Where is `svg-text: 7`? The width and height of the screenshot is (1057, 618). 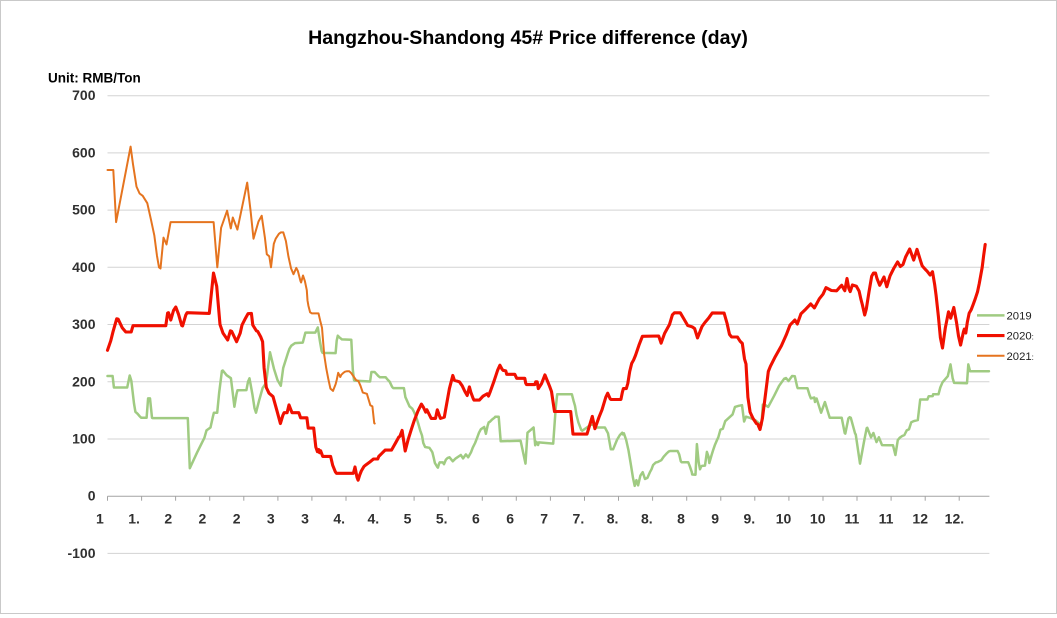
svg-text: 7 is located at coordinates (544, 519).